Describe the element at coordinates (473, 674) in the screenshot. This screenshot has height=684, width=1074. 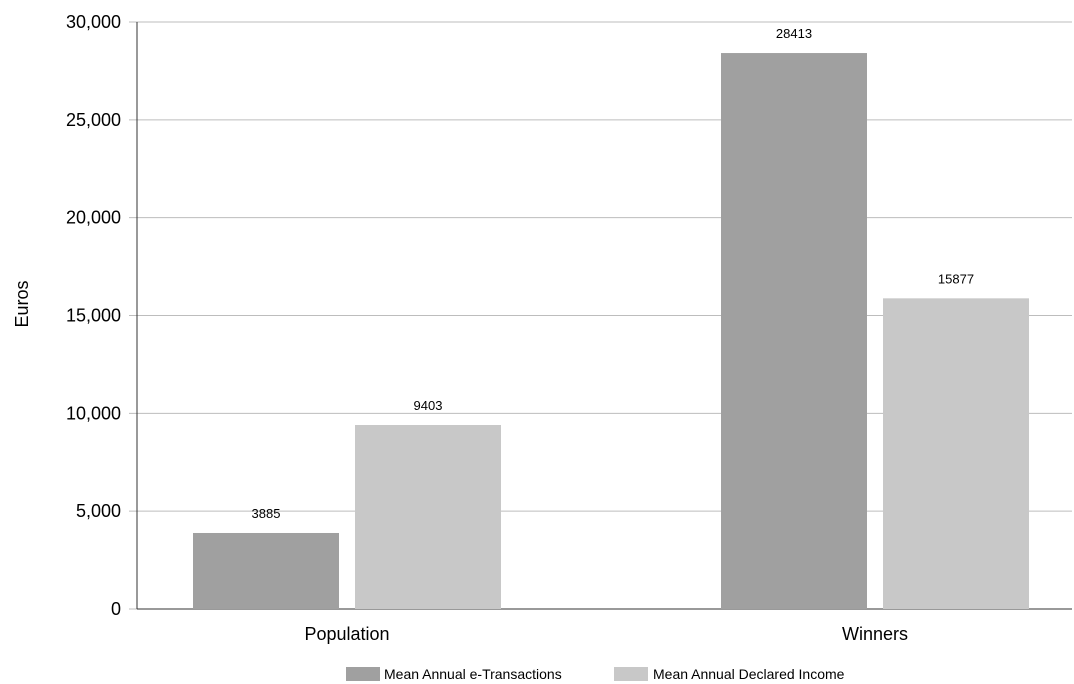
I see `legend-label: Mean Annual e-Transactions` at that location.